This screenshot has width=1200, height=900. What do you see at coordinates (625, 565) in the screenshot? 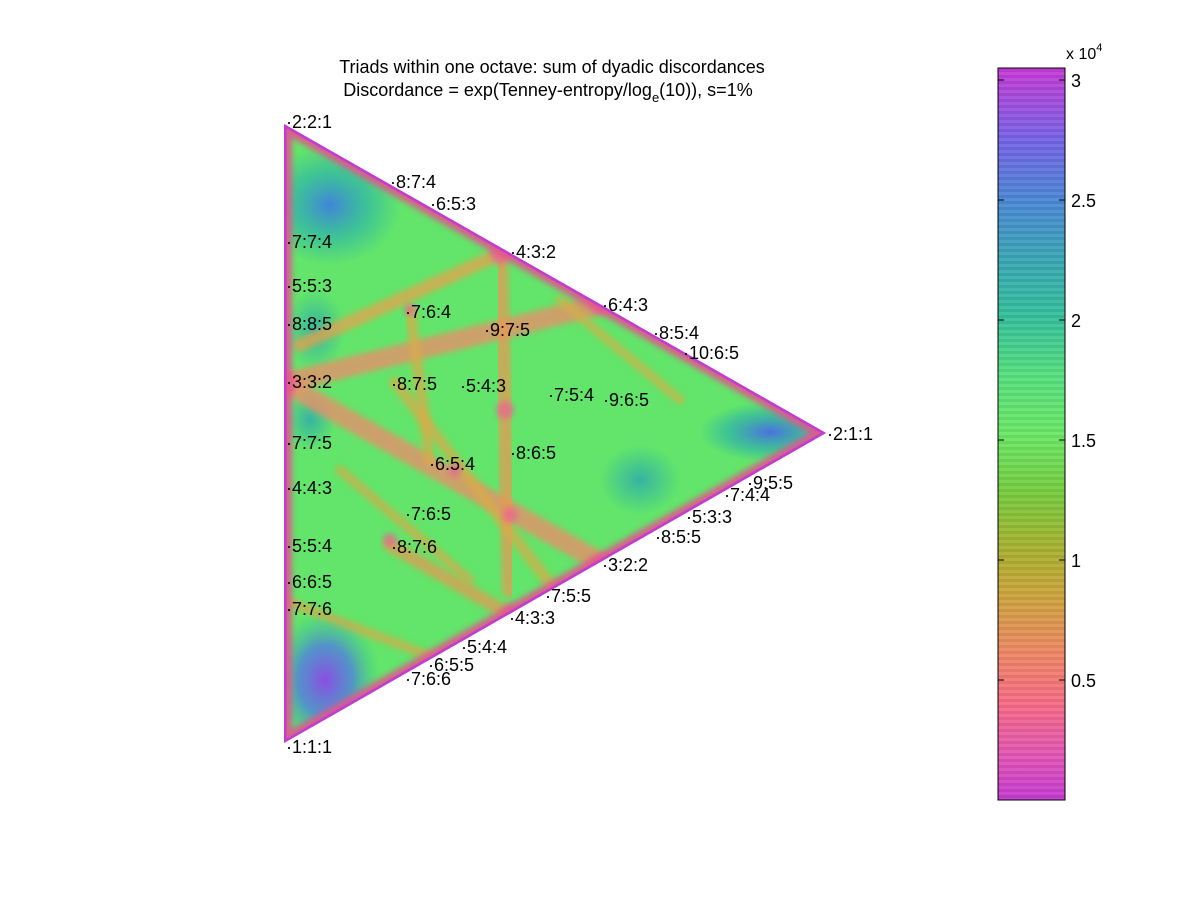
I see `triad-label: ·3:2:2` at bounding box center [625, 565].